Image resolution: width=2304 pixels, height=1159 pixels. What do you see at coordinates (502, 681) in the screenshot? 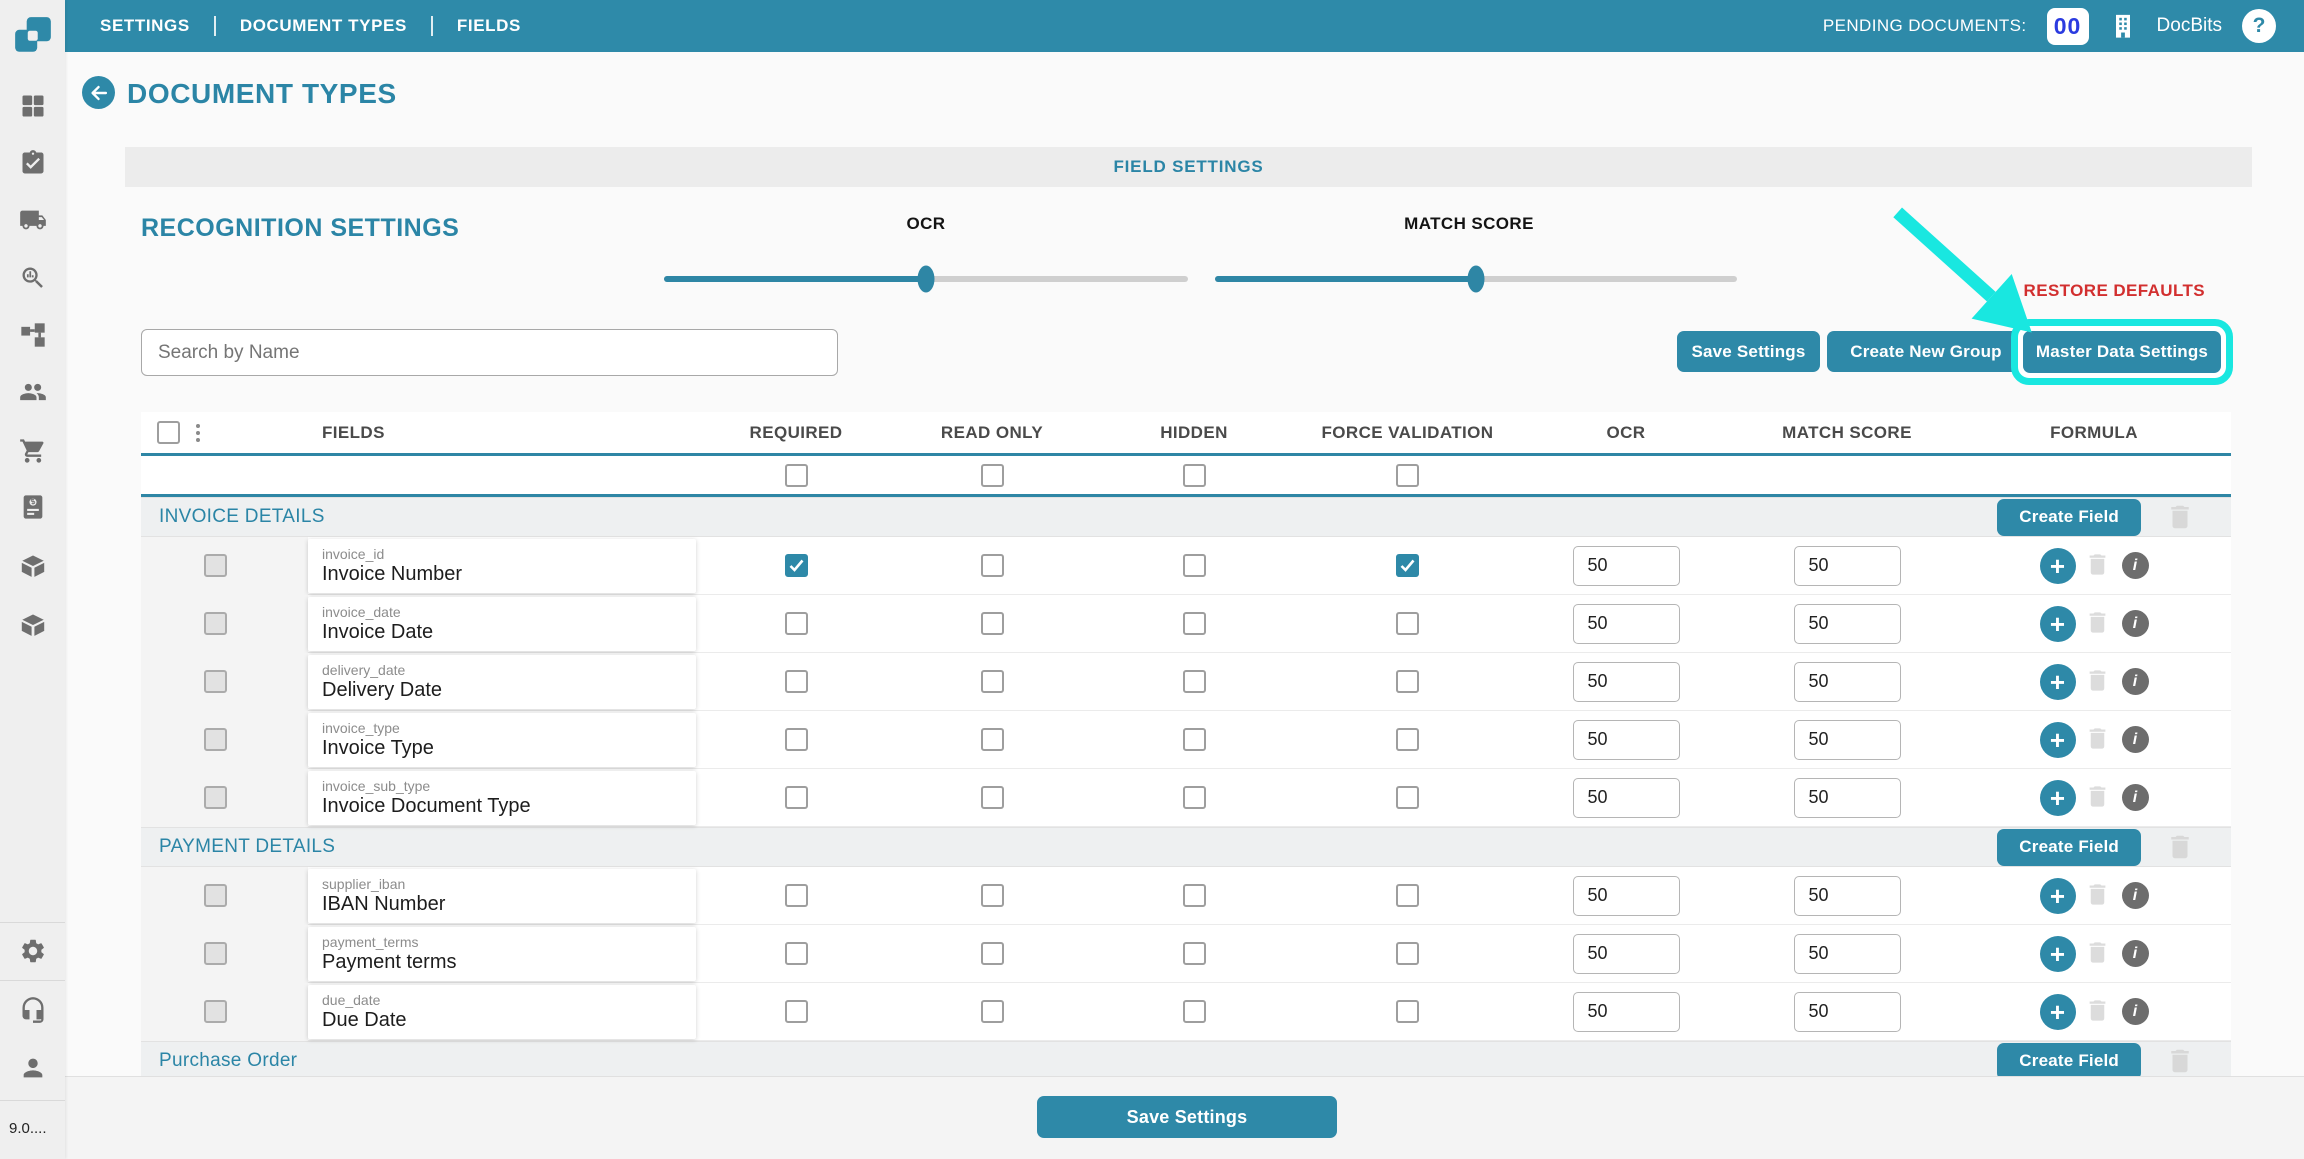
I see `field-name-cell: delivery_date Delivery Date` at bounding box center [502, 681].